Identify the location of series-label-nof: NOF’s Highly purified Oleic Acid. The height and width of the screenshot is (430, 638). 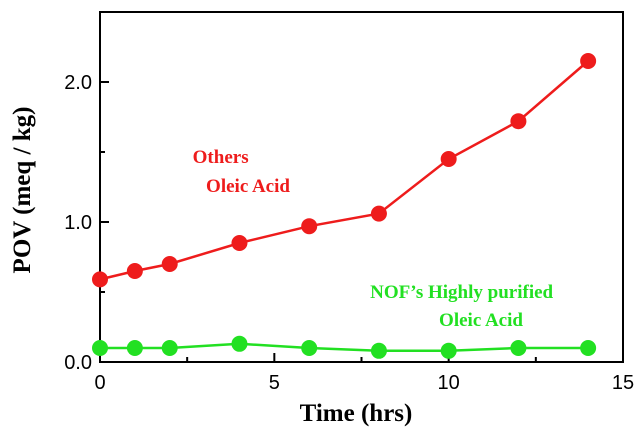
(464, 306).